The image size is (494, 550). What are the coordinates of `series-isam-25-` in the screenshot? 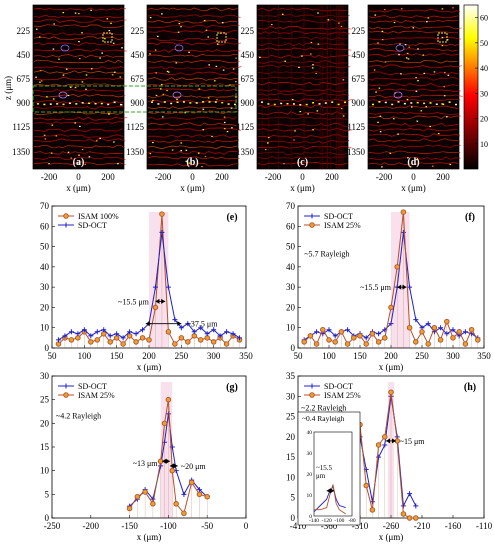 It's located at (391, 278).